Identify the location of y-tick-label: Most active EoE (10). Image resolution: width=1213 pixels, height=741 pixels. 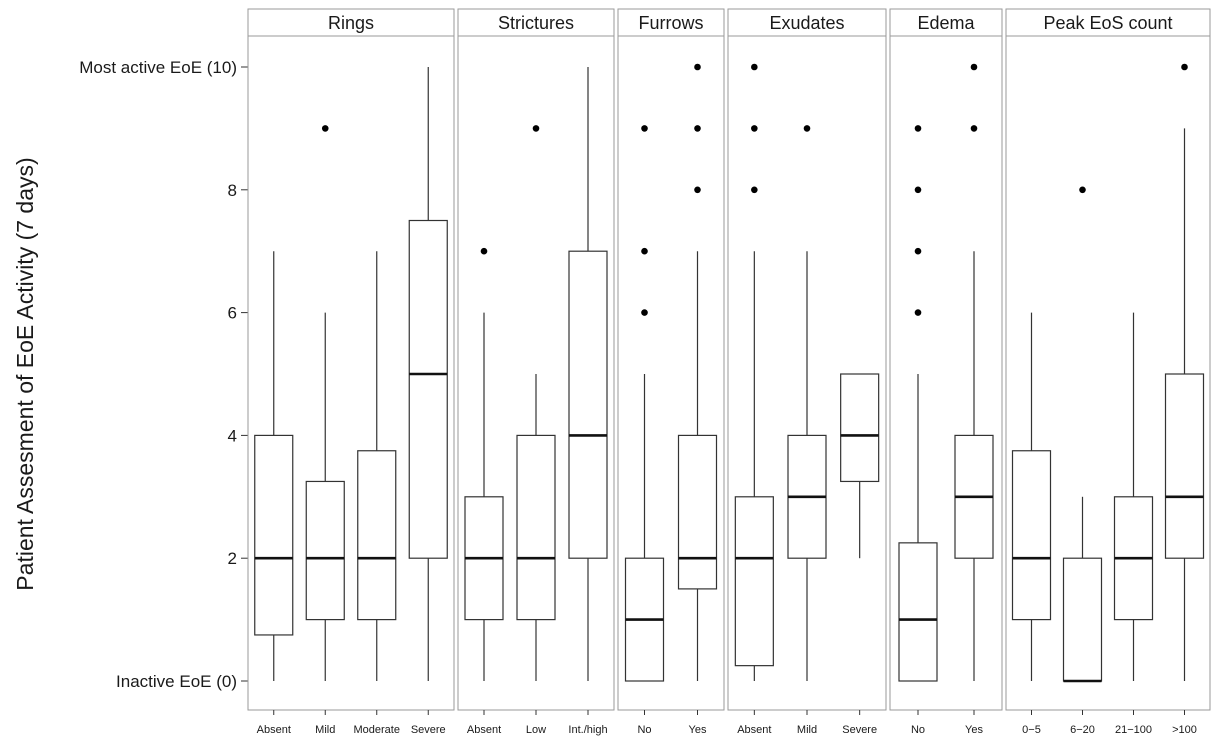
(158, 67).